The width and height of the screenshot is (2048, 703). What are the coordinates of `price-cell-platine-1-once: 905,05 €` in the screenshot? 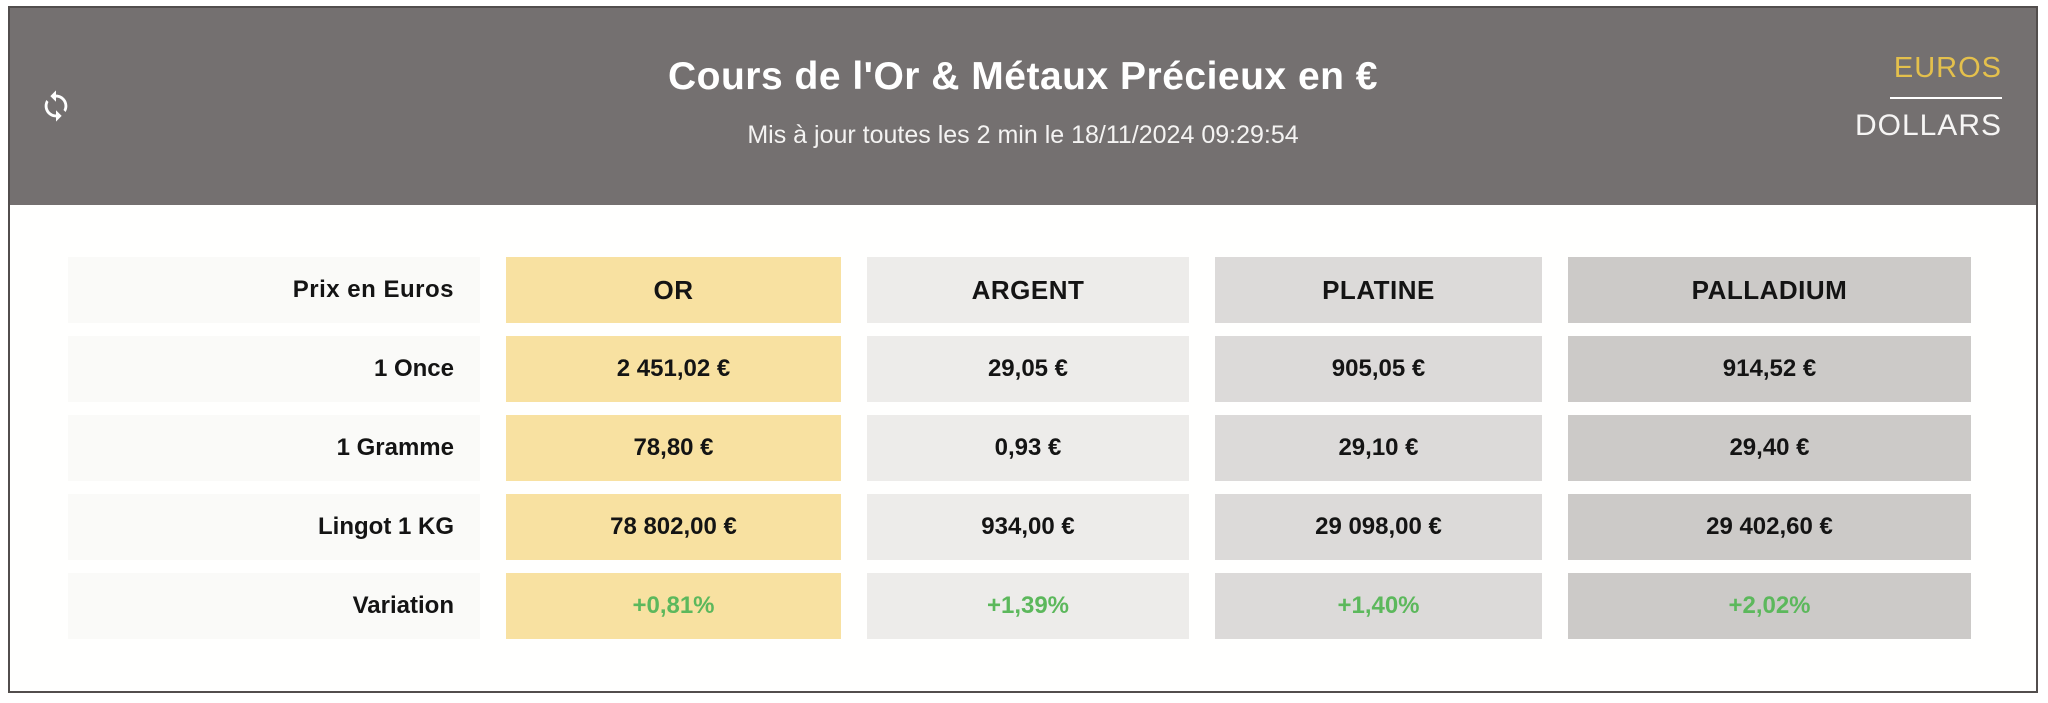 It's located at (1378, 369).